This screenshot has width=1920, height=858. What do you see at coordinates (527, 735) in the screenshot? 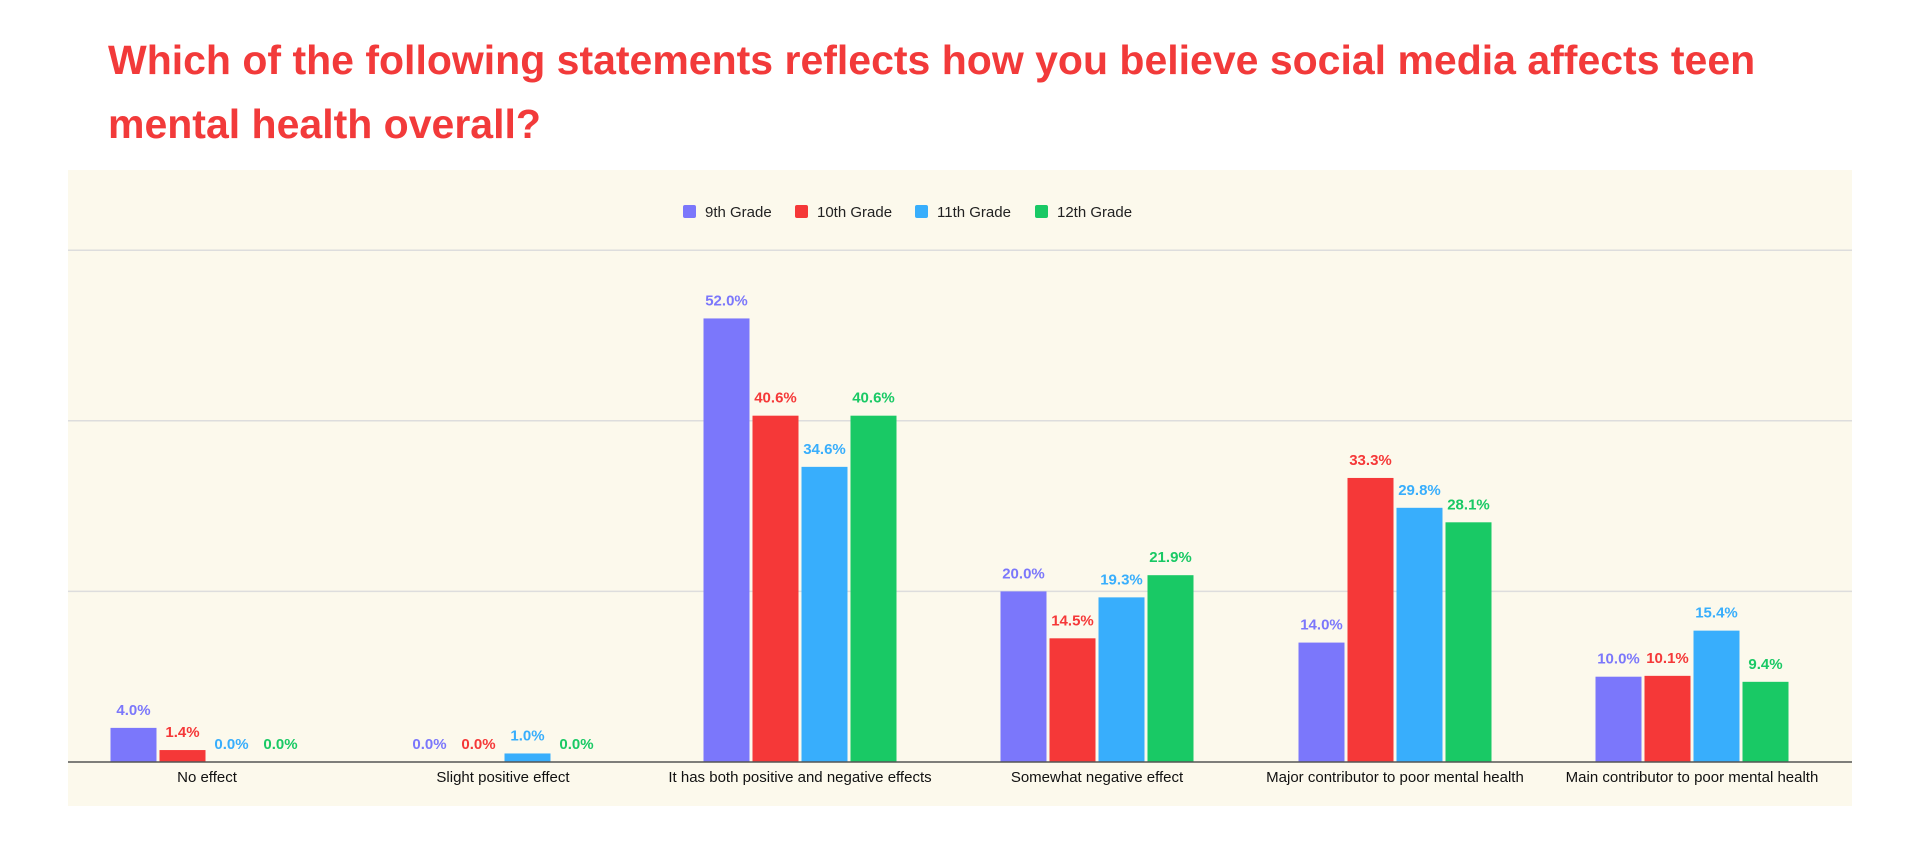
I see `data-label: 1.0%` at bounding box center [527, 735].